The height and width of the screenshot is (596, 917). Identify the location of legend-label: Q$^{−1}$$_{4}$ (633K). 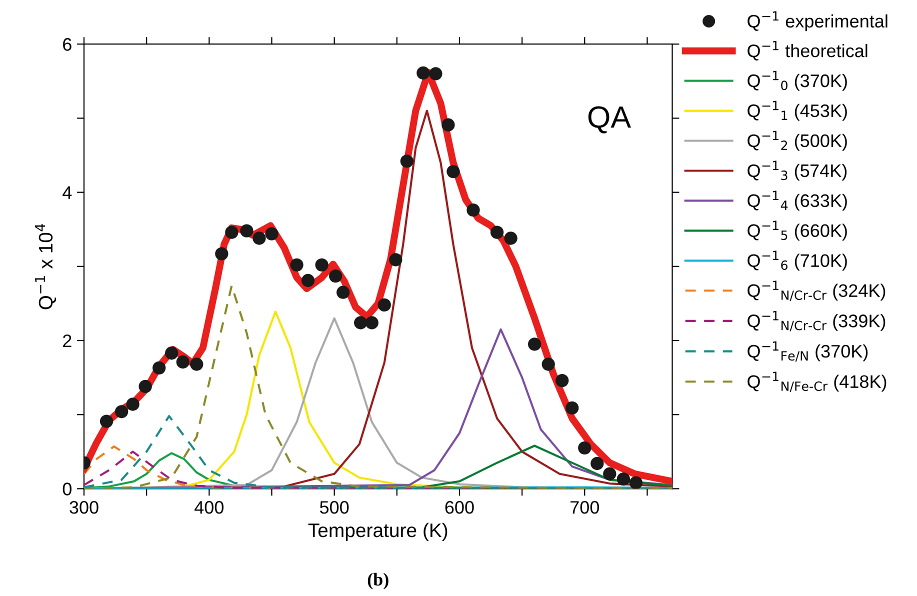
(797, 200).